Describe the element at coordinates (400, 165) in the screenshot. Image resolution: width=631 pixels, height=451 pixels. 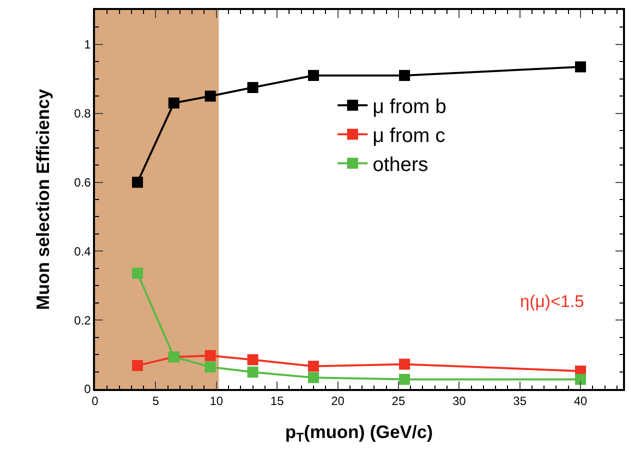
I see `legend-label: others` at that location.